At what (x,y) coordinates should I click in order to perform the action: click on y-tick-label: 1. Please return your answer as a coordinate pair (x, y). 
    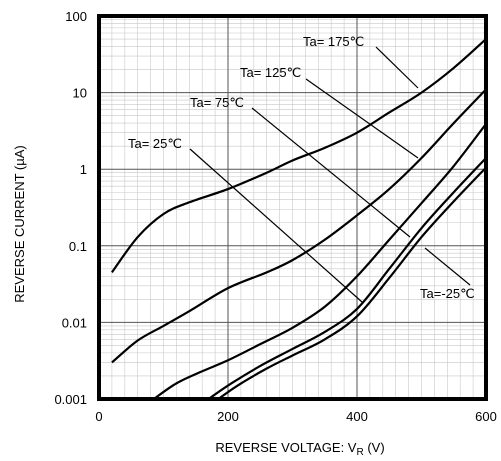
    Looking at the image, I should click on (83, 169).